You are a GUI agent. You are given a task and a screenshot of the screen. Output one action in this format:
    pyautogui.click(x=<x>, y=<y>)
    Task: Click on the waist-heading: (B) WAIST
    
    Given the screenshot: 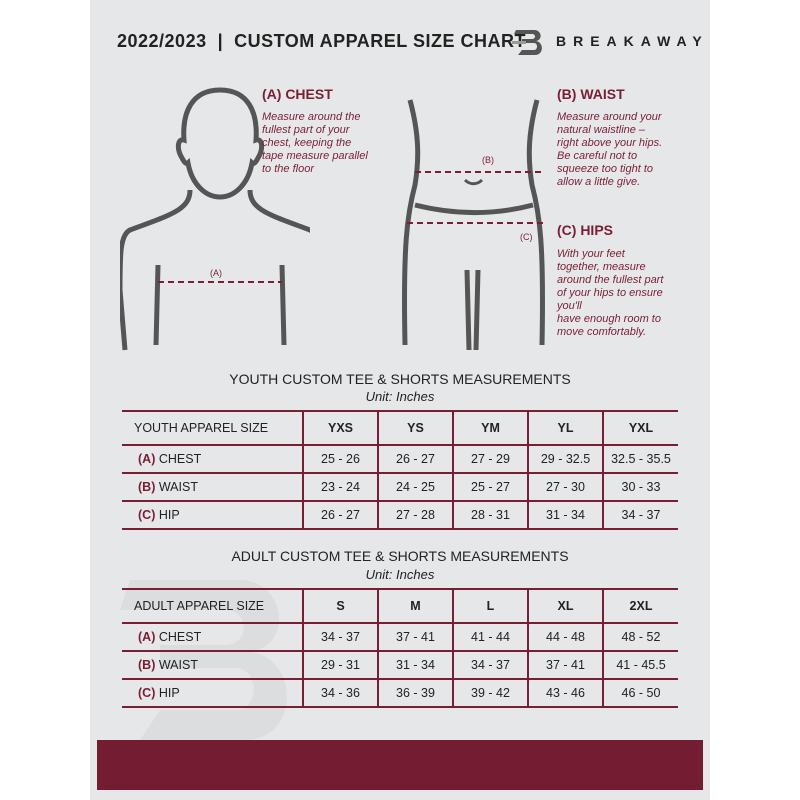 What is the action you would take?
    pyautogui.click(x=591, y=94)
    